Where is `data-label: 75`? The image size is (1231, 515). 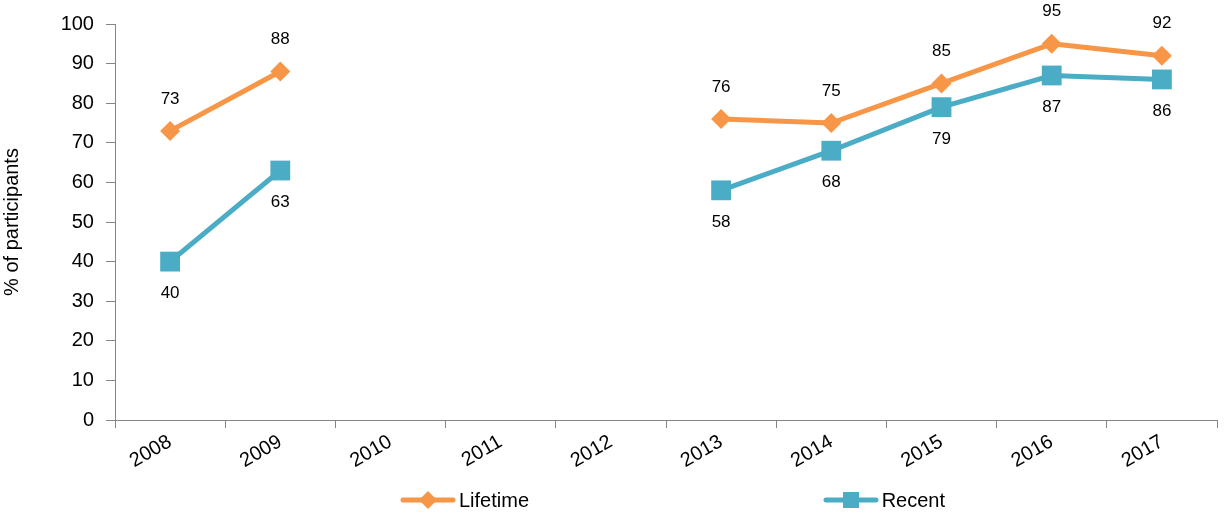 data-label: 75 is located at coordinates (831, 90).